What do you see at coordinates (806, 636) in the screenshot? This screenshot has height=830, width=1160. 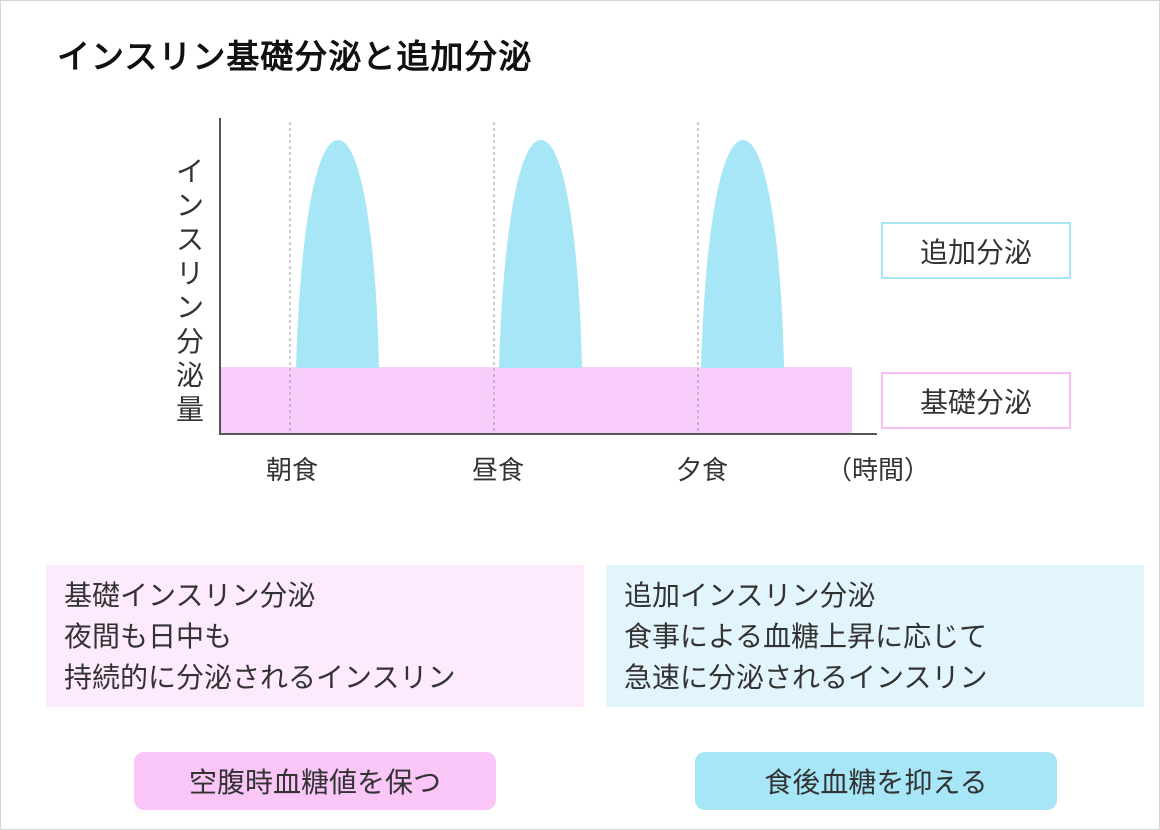 I see `bolus-desc-line: 食事による血糖上昇に応じて` at bounding box center [806, 636].